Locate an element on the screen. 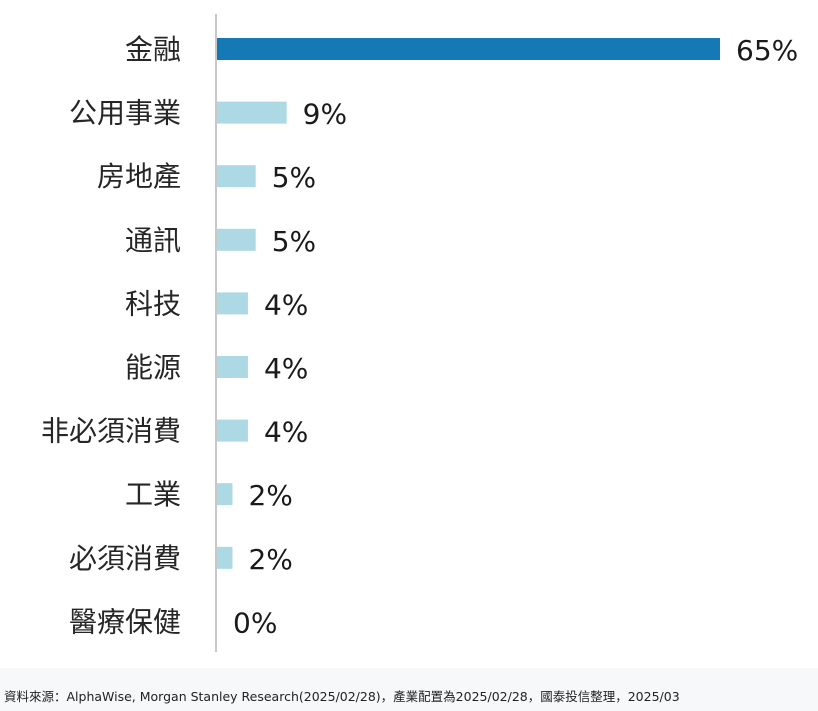 This screenshot has height=711, width=818. category-label: 醫療保健 is located at coordinates (125, 621).